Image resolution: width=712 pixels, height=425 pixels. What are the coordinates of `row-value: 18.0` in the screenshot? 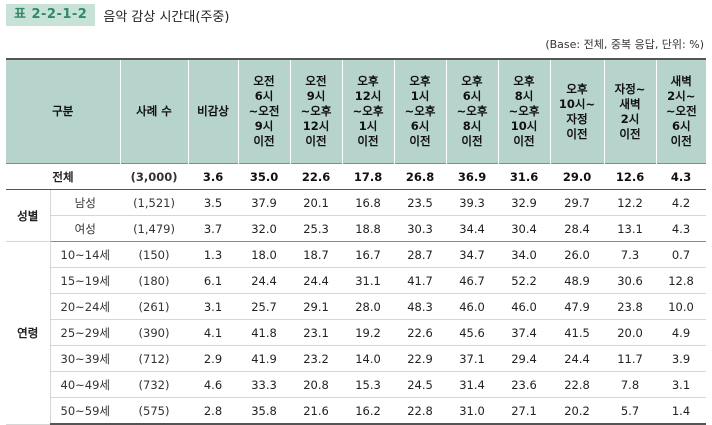 It's located at (264, 254).